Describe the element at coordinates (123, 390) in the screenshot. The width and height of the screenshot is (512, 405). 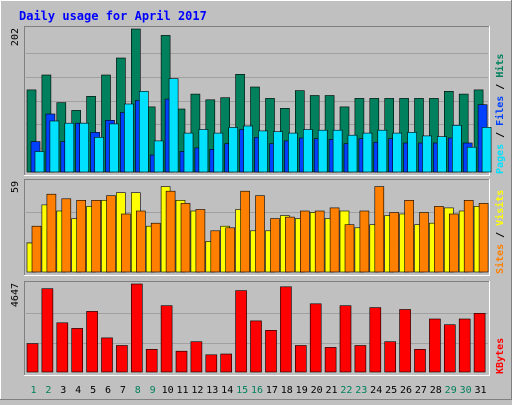
I see `day-label-7: 7` at that location.